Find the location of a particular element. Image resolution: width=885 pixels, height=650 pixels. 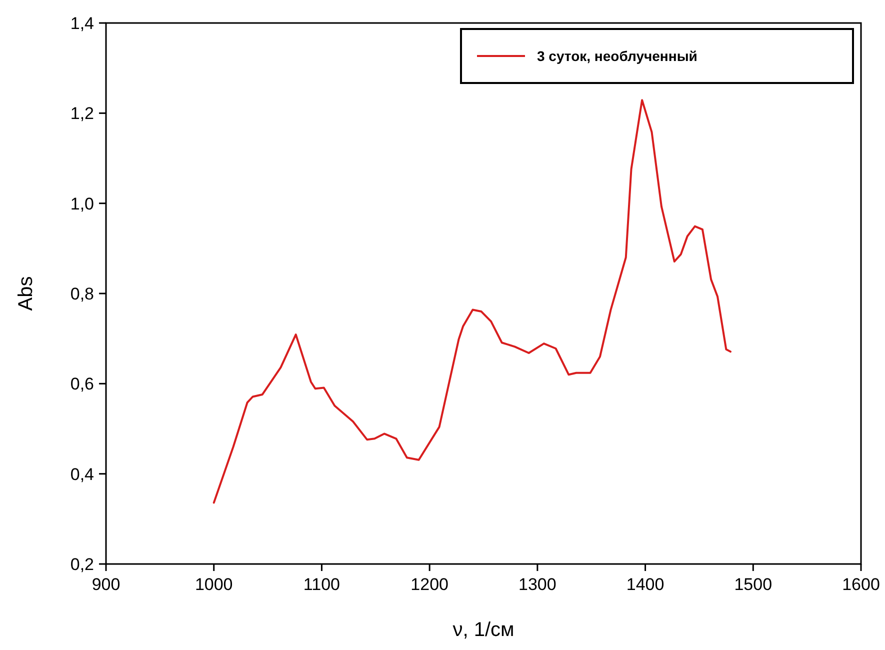

legend-label: 3 суток, необлученный is located at coordinates (617, 56).